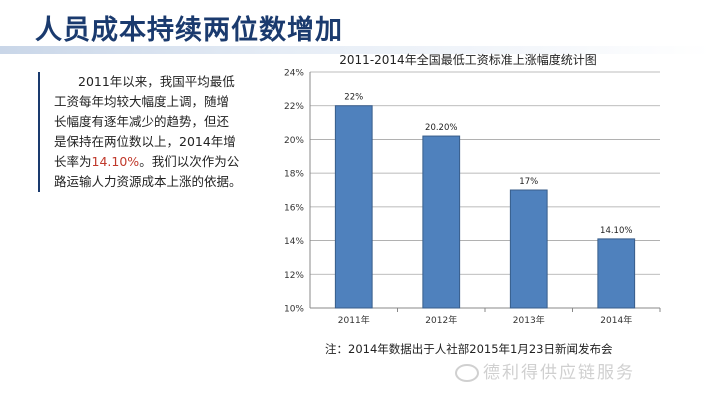 The height and width of the screenshot is (400, 711). Describe the element at coordinates (142, 101) in the screenshot. I see `text-line: 工资每年均较大幅度上调，随增` at that location.